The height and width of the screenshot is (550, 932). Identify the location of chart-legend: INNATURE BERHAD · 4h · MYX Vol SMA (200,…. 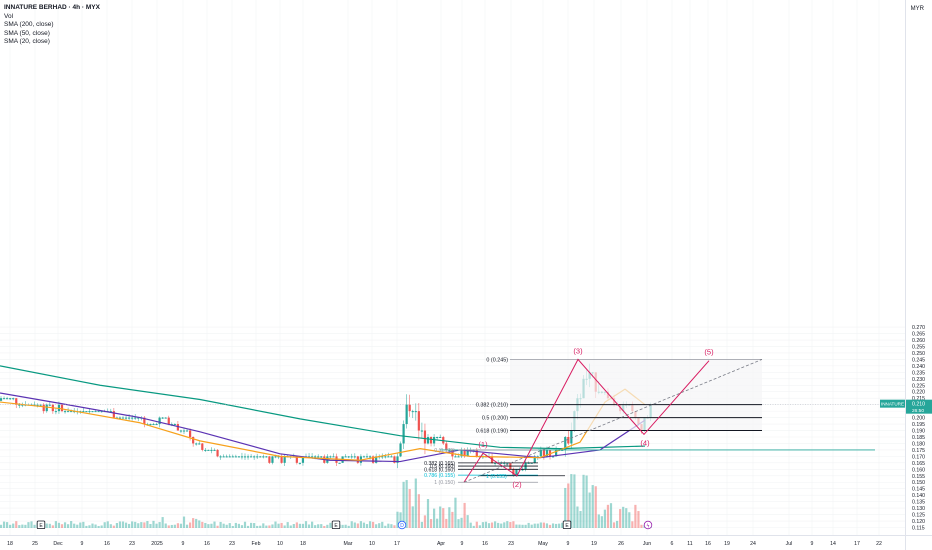
(52, 25).